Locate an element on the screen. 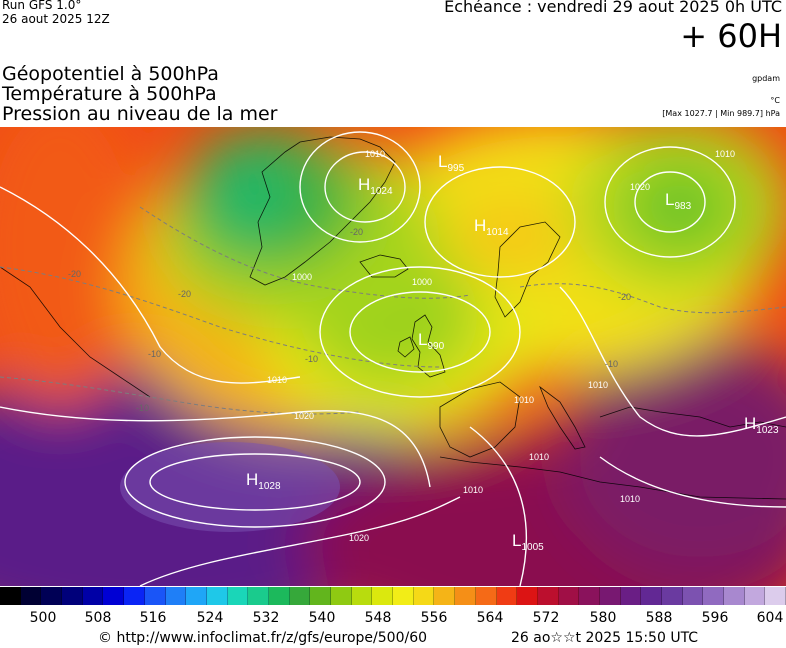 The height and width of the screenshot is (648, 786). pressure-center-high: H1024 is located at coordinates (375, 186).